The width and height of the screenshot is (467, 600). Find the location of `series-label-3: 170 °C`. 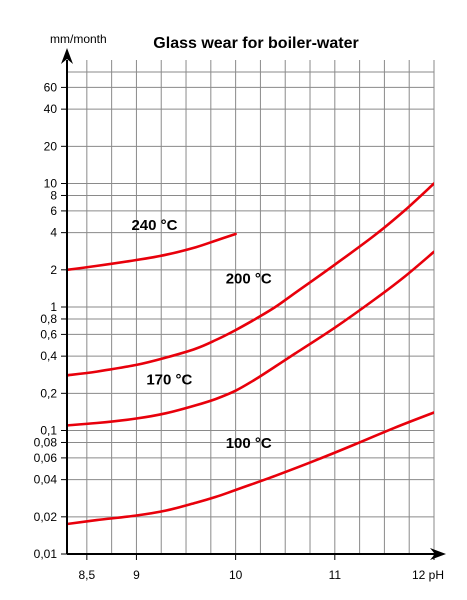

series-label-3: 170 °C is located at coordinates (169, 380).